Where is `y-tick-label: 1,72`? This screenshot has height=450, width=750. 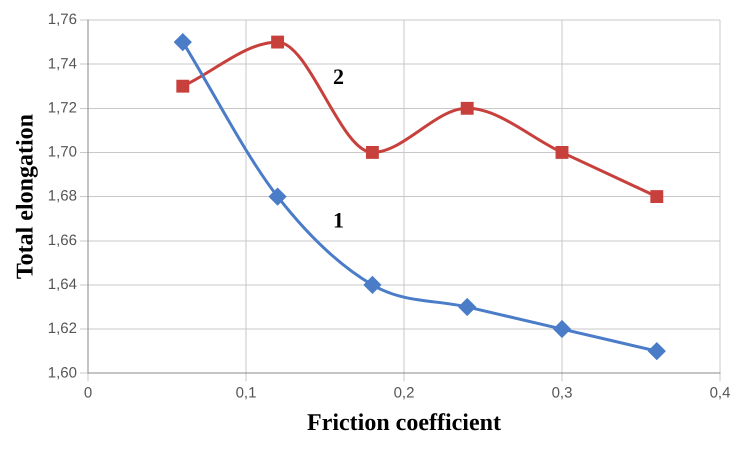
y-tick-label: 1,72 is located at coordinates (62, 107).